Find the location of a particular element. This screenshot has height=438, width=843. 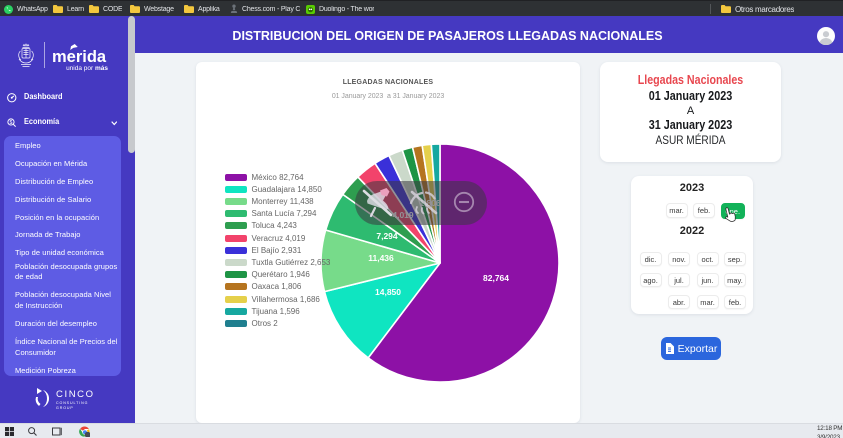

svg-text: 11,436 is located at coordinates (381, 258).